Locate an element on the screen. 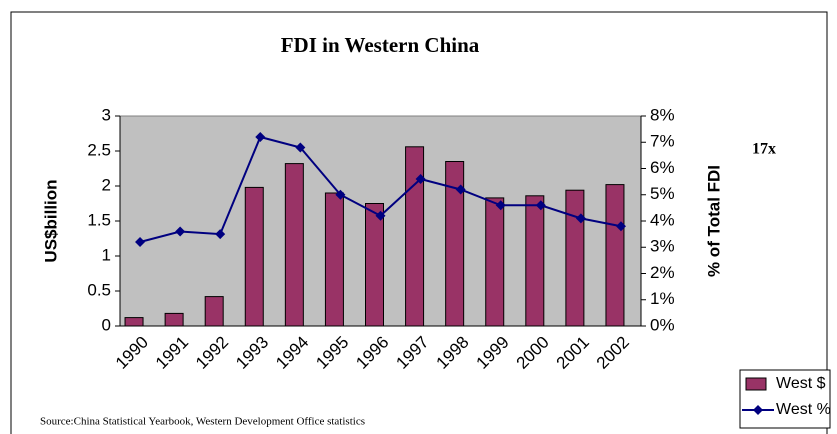 This screenshot has height=434, width=837. x-tick-label: 1996 is located at coordinates (372, 353).